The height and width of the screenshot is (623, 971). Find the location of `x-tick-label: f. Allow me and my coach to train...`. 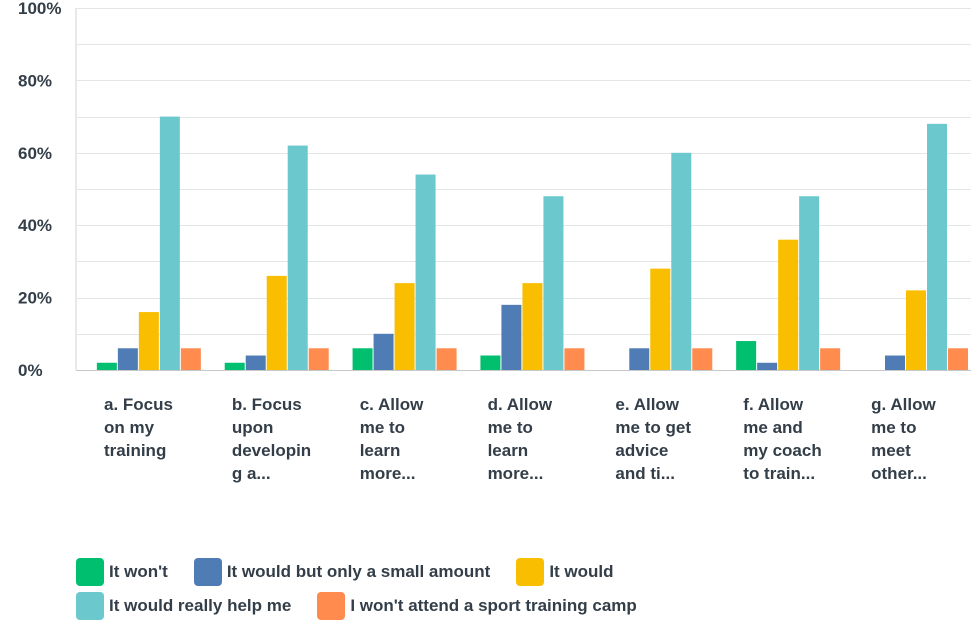

x-tick-label: f. Allow me and my coach to train... is located at coordinates (782, 439).